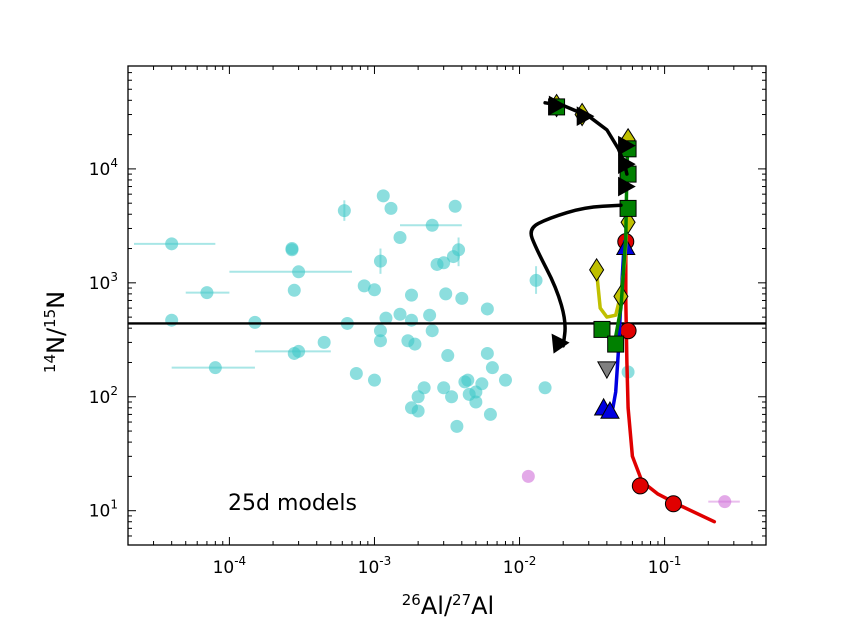  What do you see at coordinates (560, 343) in the screenshot?
I see `arrow-head-black` at bounding box center [560, 343].